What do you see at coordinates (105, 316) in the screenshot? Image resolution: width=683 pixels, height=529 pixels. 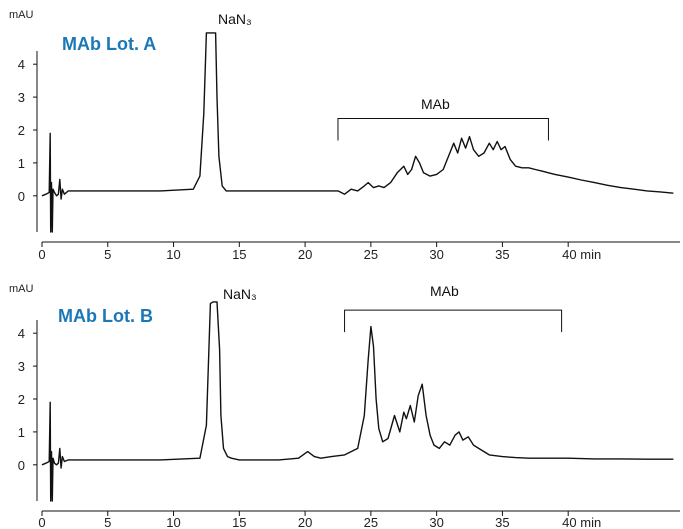 I see `chart-title: MAb Lot. B` at bounding box center [105, 316].